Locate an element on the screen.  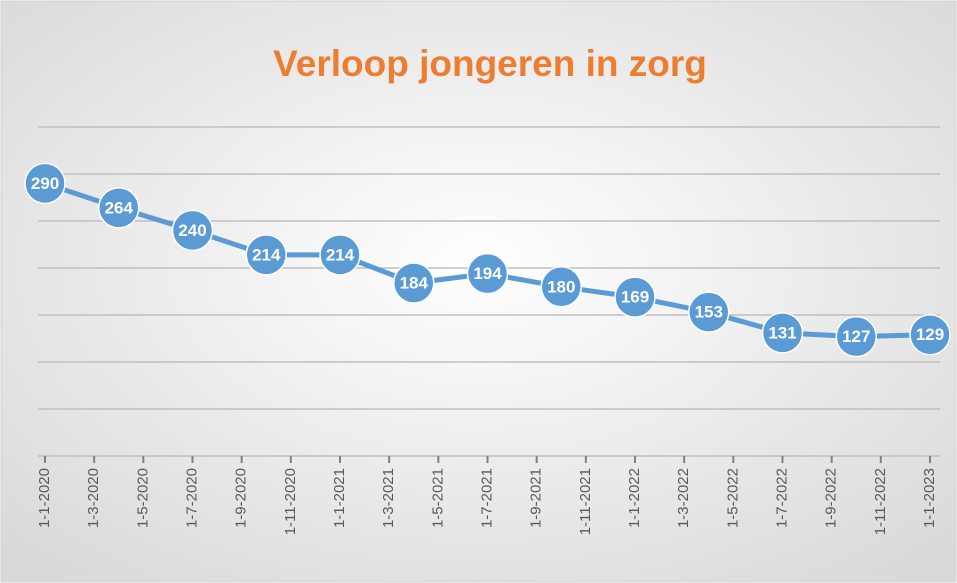
data-label: 129 is located at coordinates (930, 334).